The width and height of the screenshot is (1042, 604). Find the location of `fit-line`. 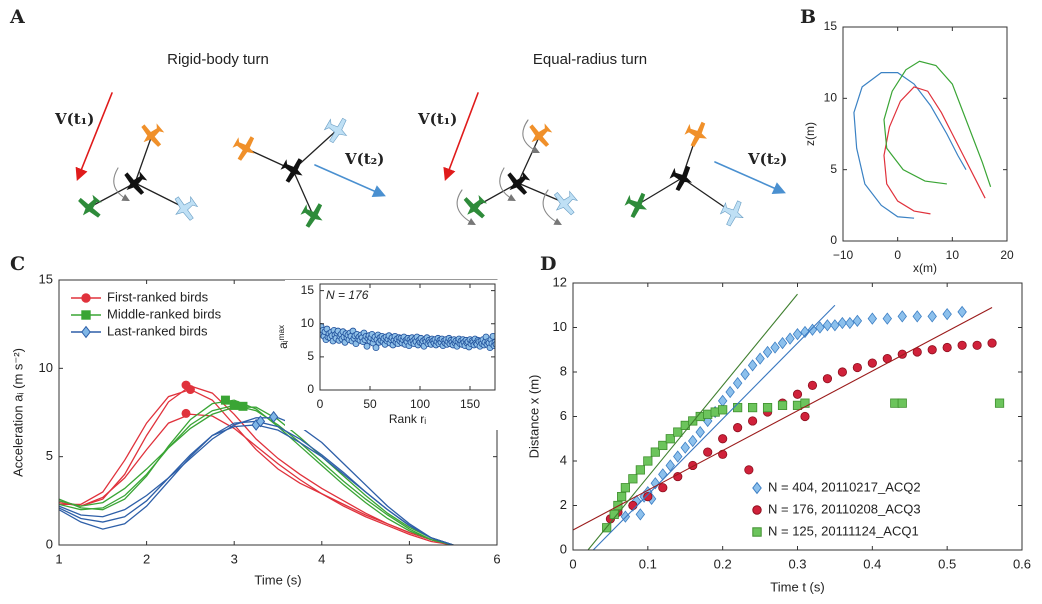

fit-line is located at coordinates (714, 427).